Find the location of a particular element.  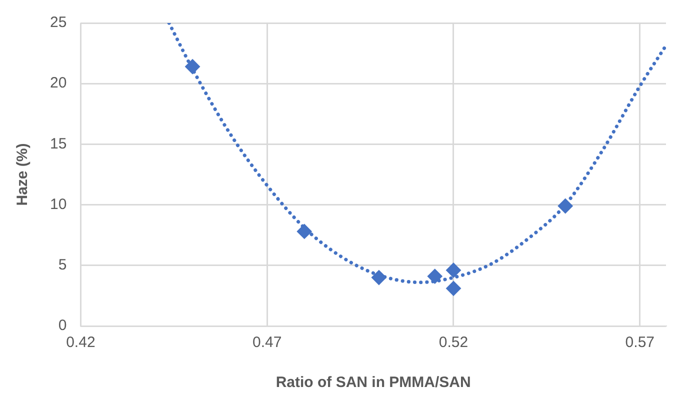

y-tick-label: 0 is located at coordinates (62, 325).